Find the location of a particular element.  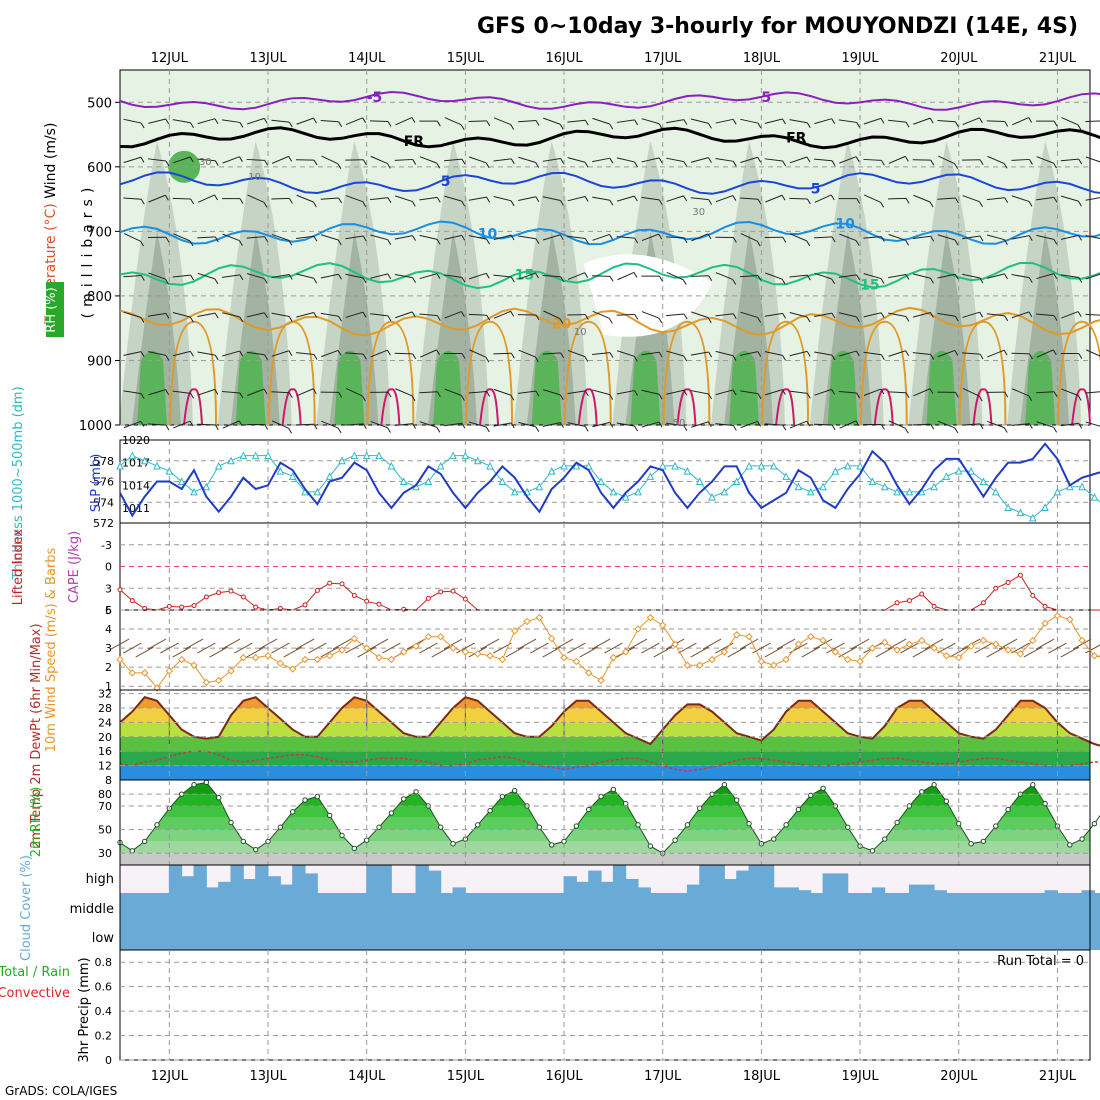

date-label-top: 14JUL is located at coordinates (367, 58).